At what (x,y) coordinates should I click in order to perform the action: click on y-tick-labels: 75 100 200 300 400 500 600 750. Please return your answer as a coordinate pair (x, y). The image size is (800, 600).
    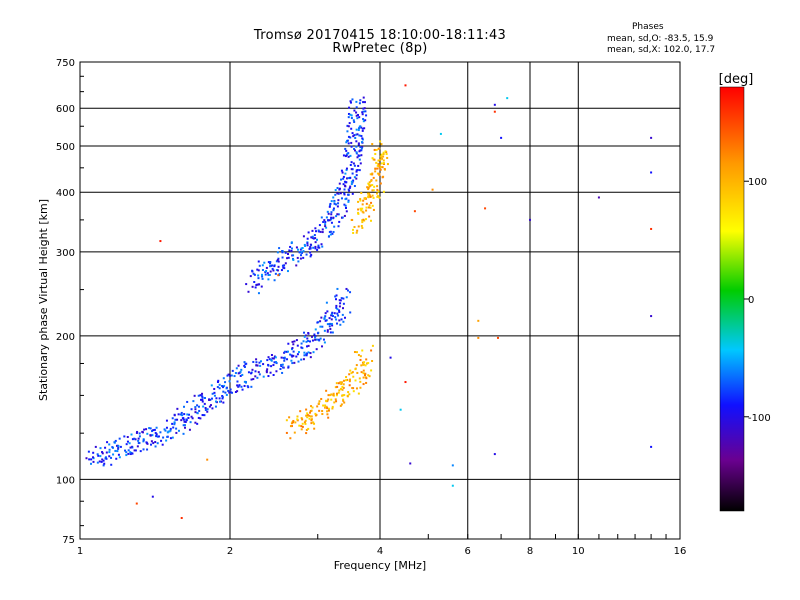
    Looking at the image, I should click on (70, 302).